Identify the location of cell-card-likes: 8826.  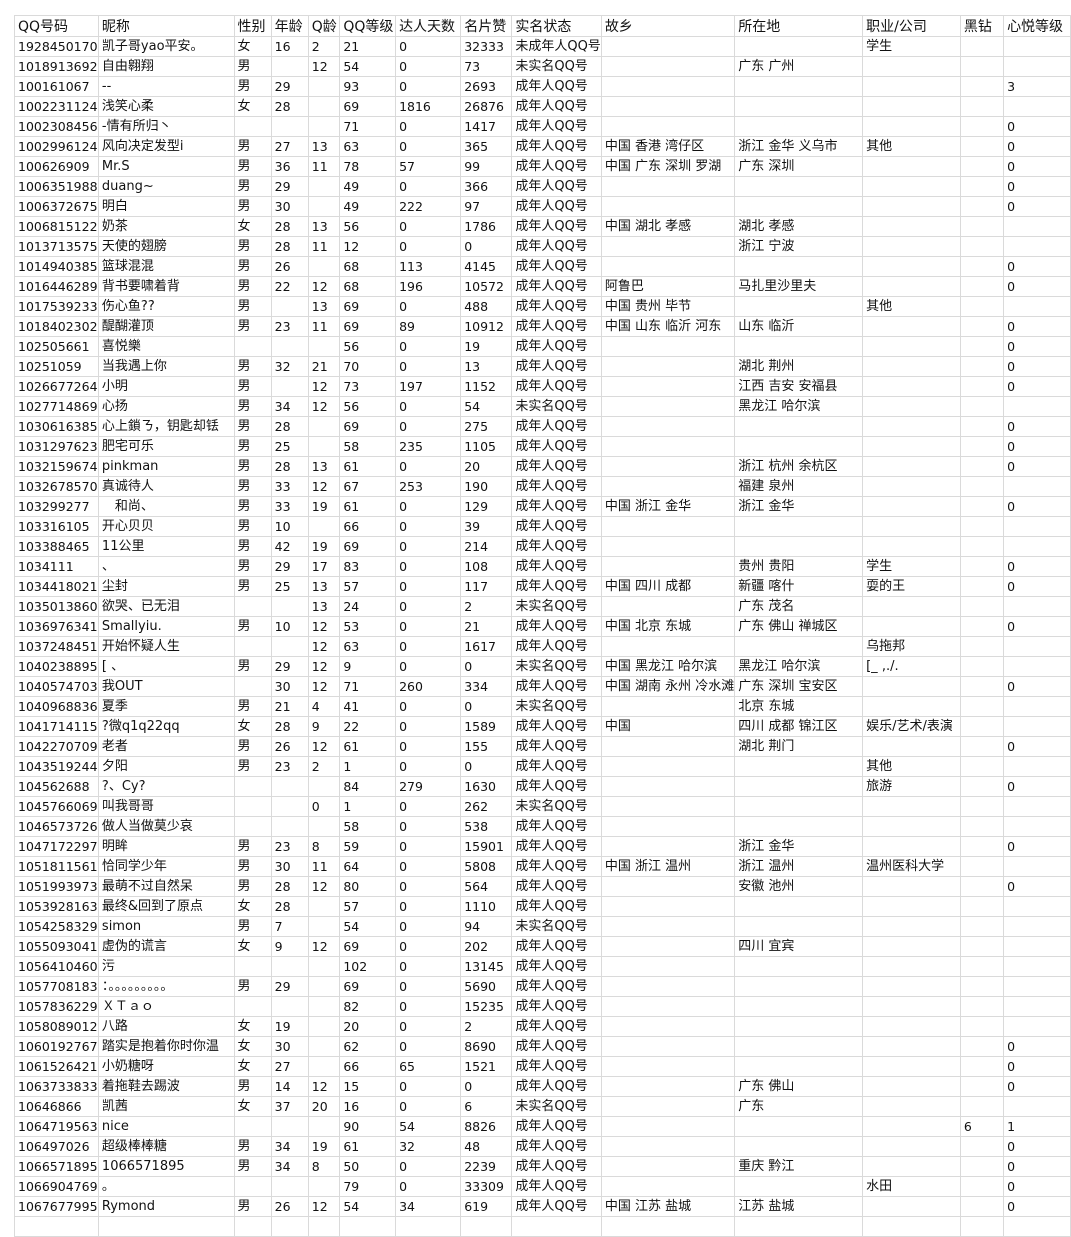
(486, 1126).